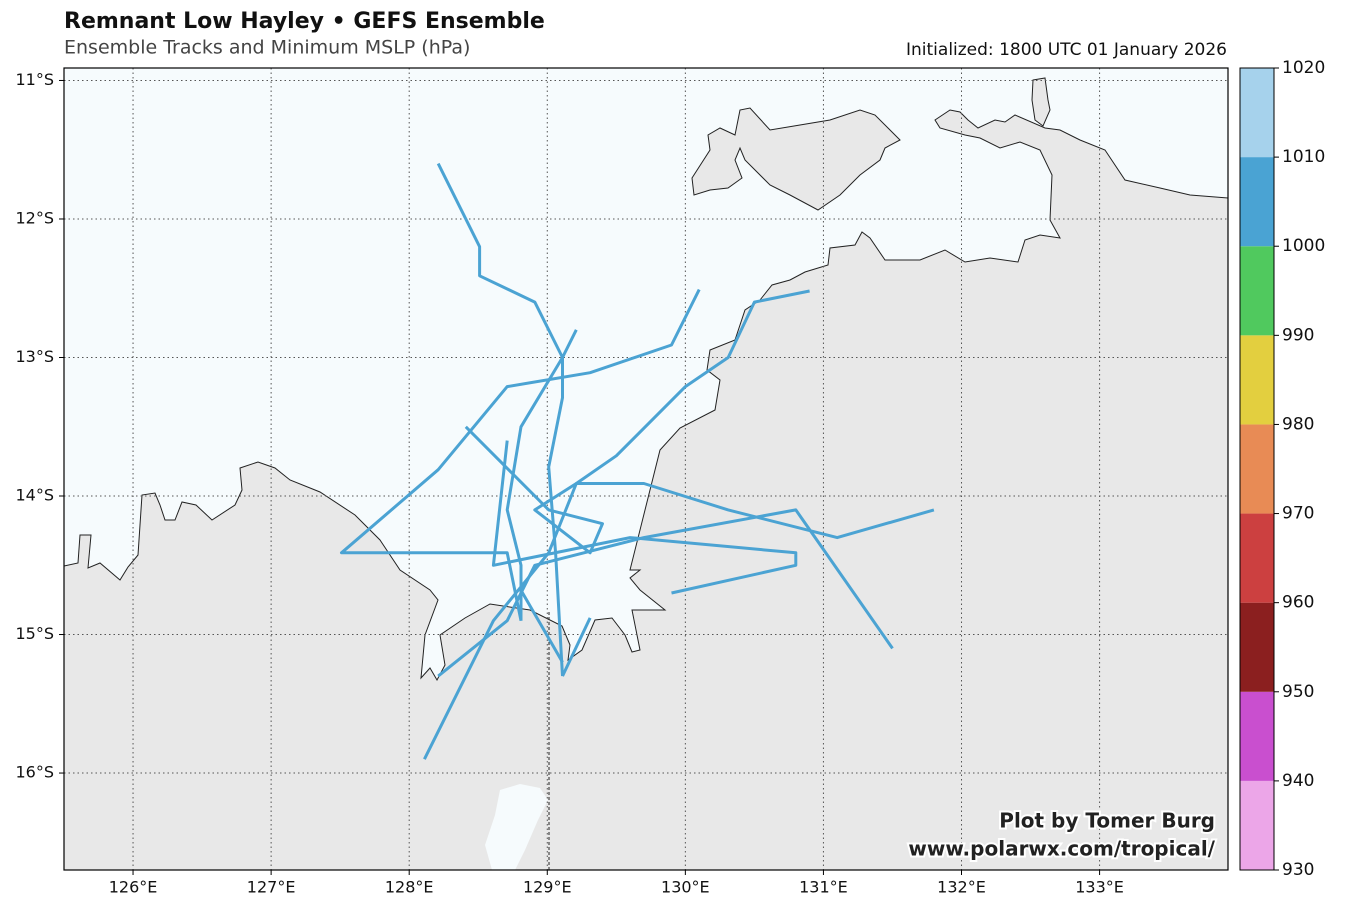  Describe the element at coordinates (34, 772) in the screenshot. I see `y-tick-label: 16°S` at that location.